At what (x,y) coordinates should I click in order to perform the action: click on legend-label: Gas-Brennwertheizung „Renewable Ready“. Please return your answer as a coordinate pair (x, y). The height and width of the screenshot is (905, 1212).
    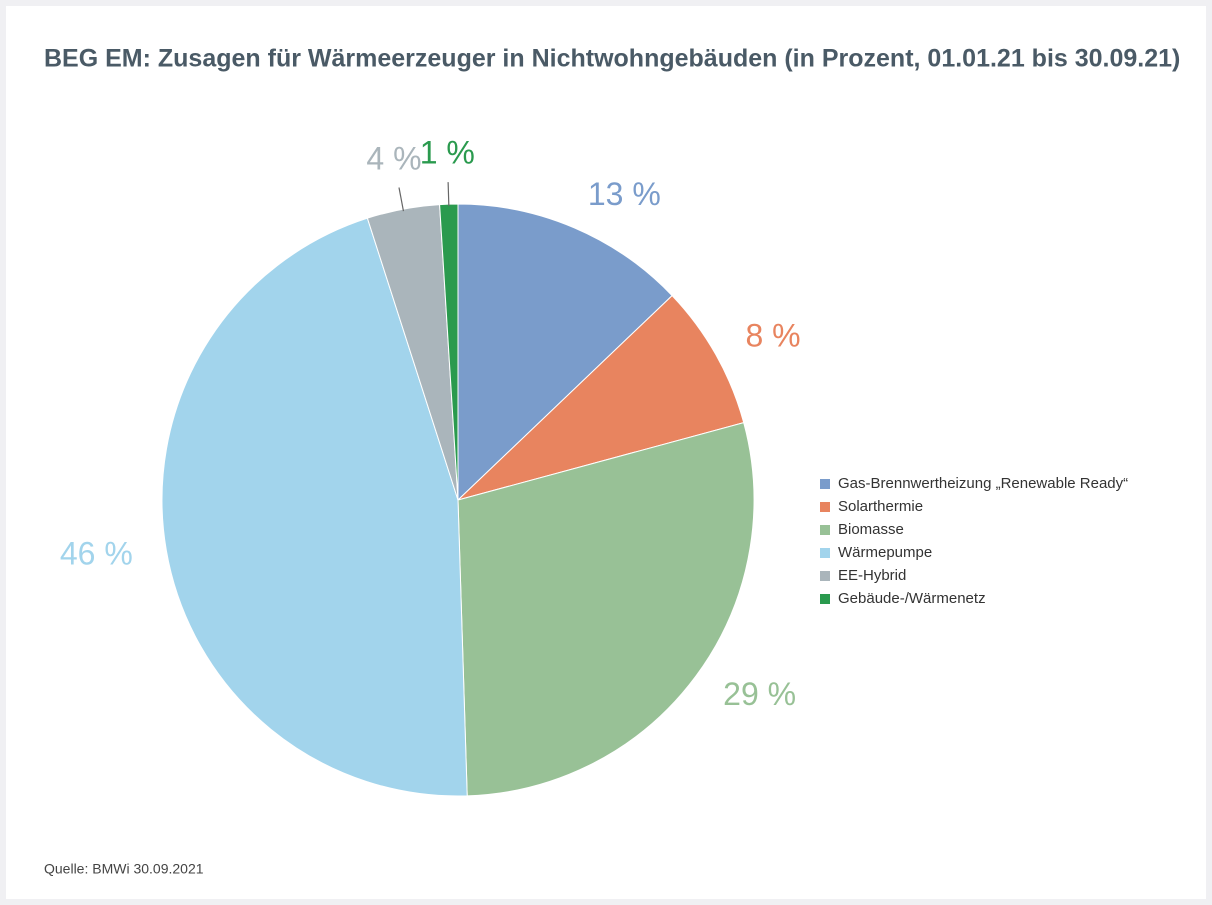
    Looking at the image, I should click on (983, 483).